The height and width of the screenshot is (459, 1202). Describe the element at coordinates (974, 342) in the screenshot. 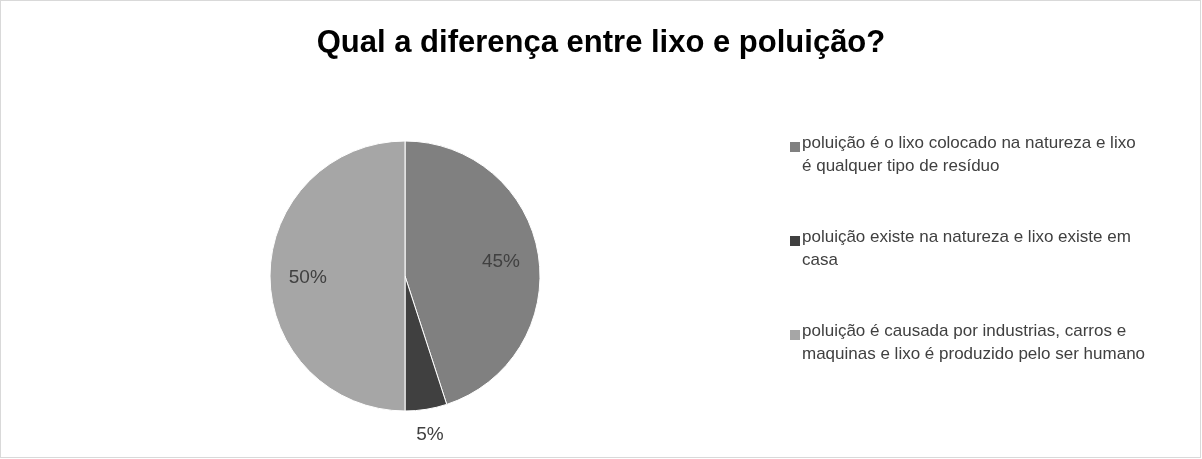

I see `legend-label: poluição é causada por industrias, carros e maquinas e lixo é produzido pelo ser humano` at that location.